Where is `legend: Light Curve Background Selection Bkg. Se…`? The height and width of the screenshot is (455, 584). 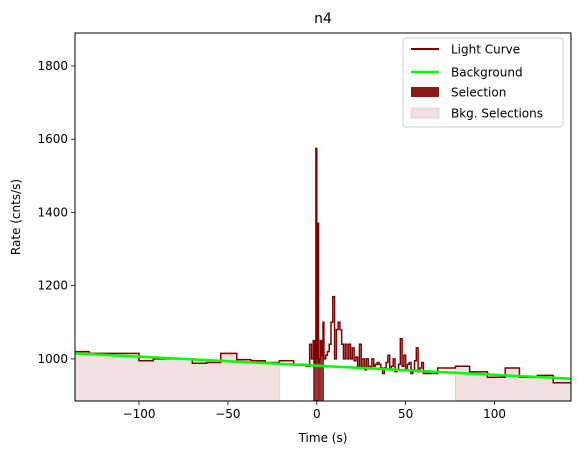 legend: Light Curve Background Selection Bkg. Se… is located at coordinates (483, 82).